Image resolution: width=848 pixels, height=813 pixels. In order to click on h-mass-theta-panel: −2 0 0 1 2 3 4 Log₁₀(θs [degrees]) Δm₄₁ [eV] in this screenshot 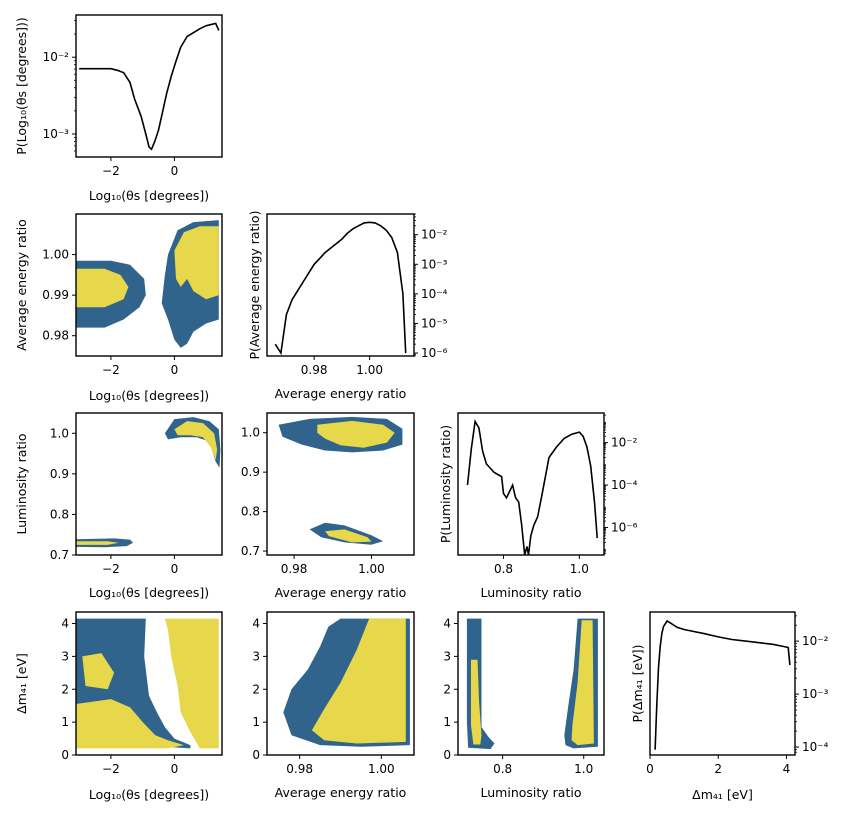, I will do `click(118, 706)`.